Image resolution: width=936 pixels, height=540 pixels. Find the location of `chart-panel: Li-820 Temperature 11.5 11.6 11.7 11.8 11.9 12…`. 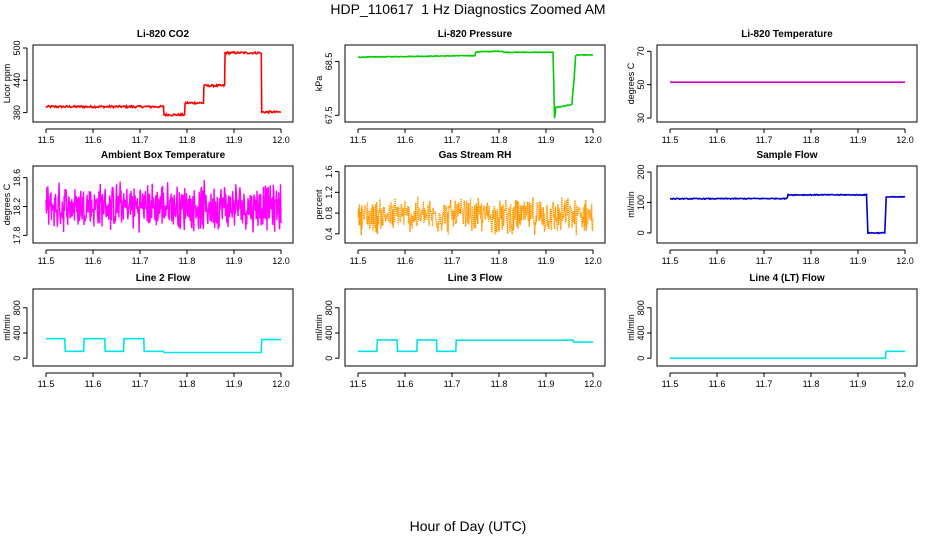

chart-panel: Li-820 Temperature 11.5 11.6 11.7 11.8 11.9 12… is located at coordinates (772, 87).